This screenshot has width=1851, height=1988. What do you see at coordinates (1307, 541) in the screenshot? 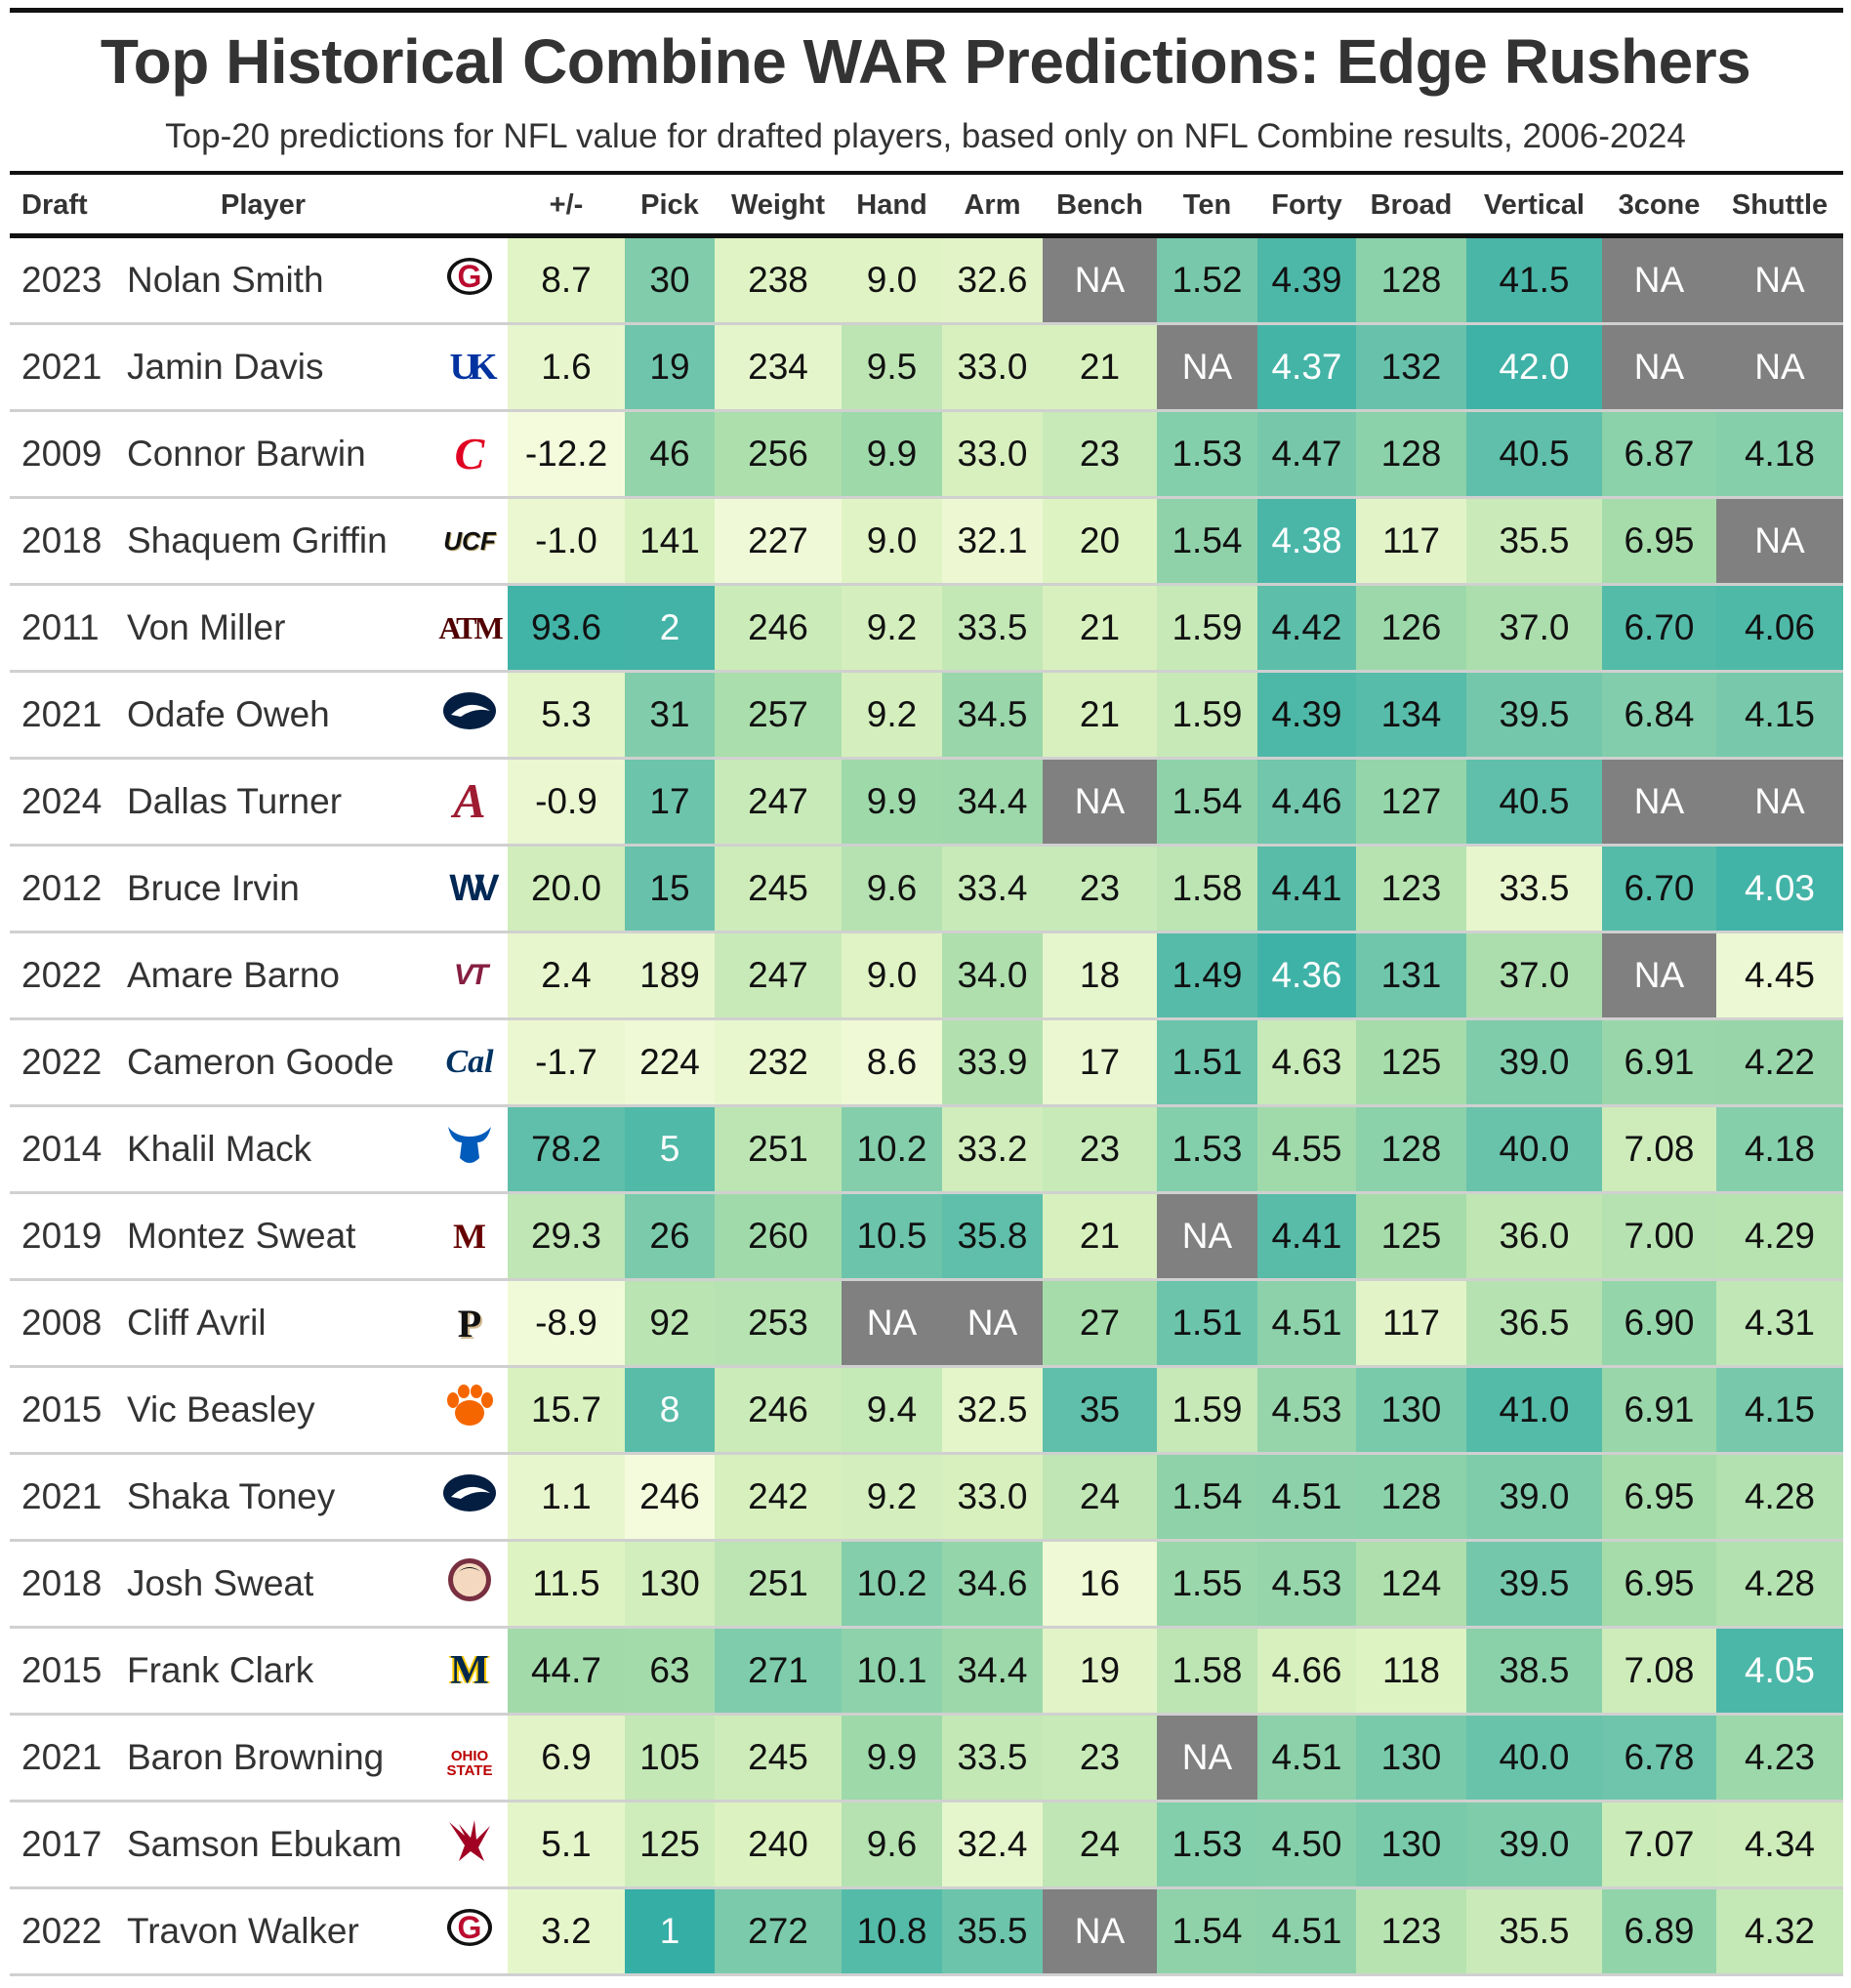
I see `stat-cell-forty: 4.38` at bounding box center [1307, 541].